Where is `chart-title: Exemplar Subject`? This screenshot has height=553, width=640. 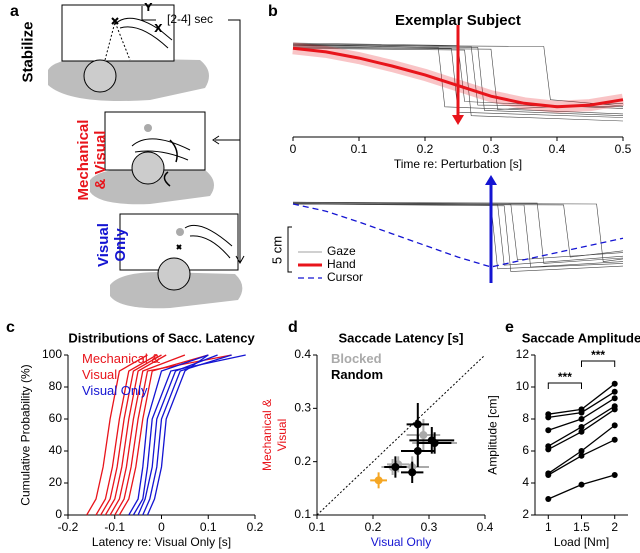 chart-title: Exemplar Subject is located at coordinates (458, 20).